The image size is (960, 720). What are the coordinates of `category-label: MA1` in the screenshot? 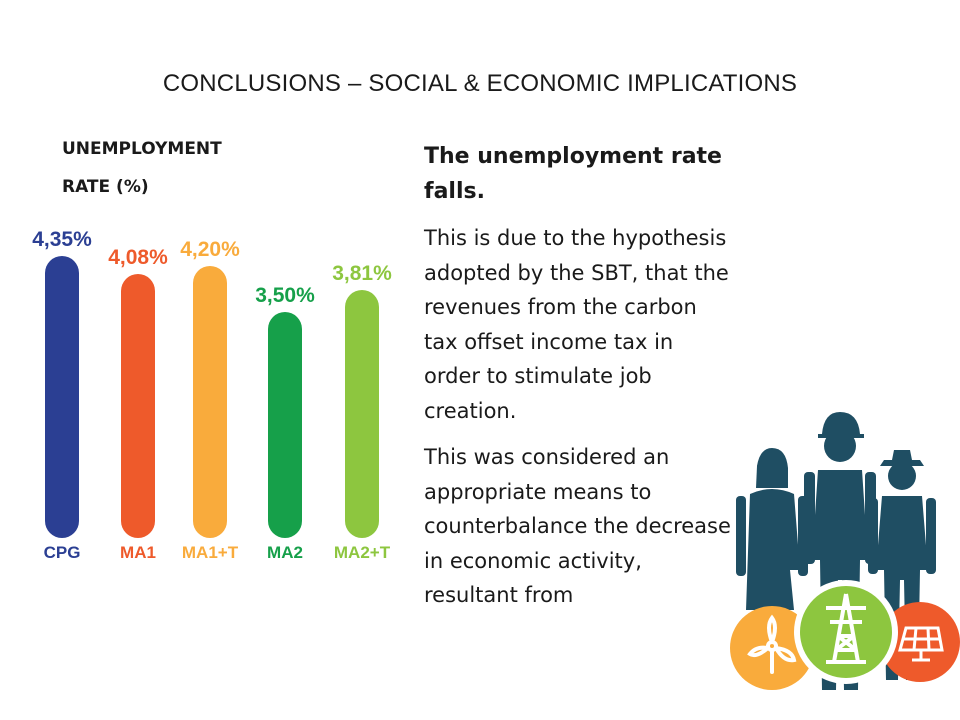 It's located at (138, 552).